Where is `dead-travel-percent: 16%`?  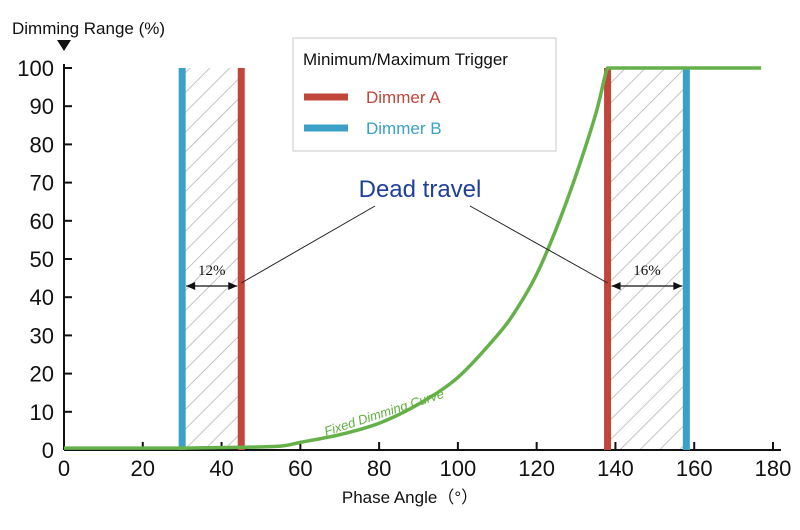 dead-travel-percent: 16% is located at coordinates (647, 271).